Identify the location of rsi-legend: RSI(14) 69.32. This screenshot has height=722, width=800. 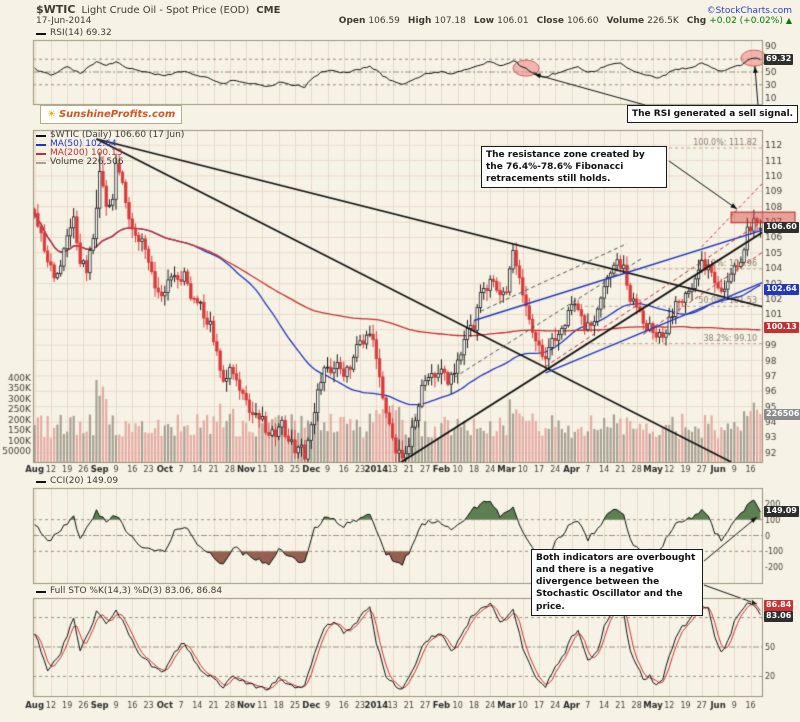
(74, 33).